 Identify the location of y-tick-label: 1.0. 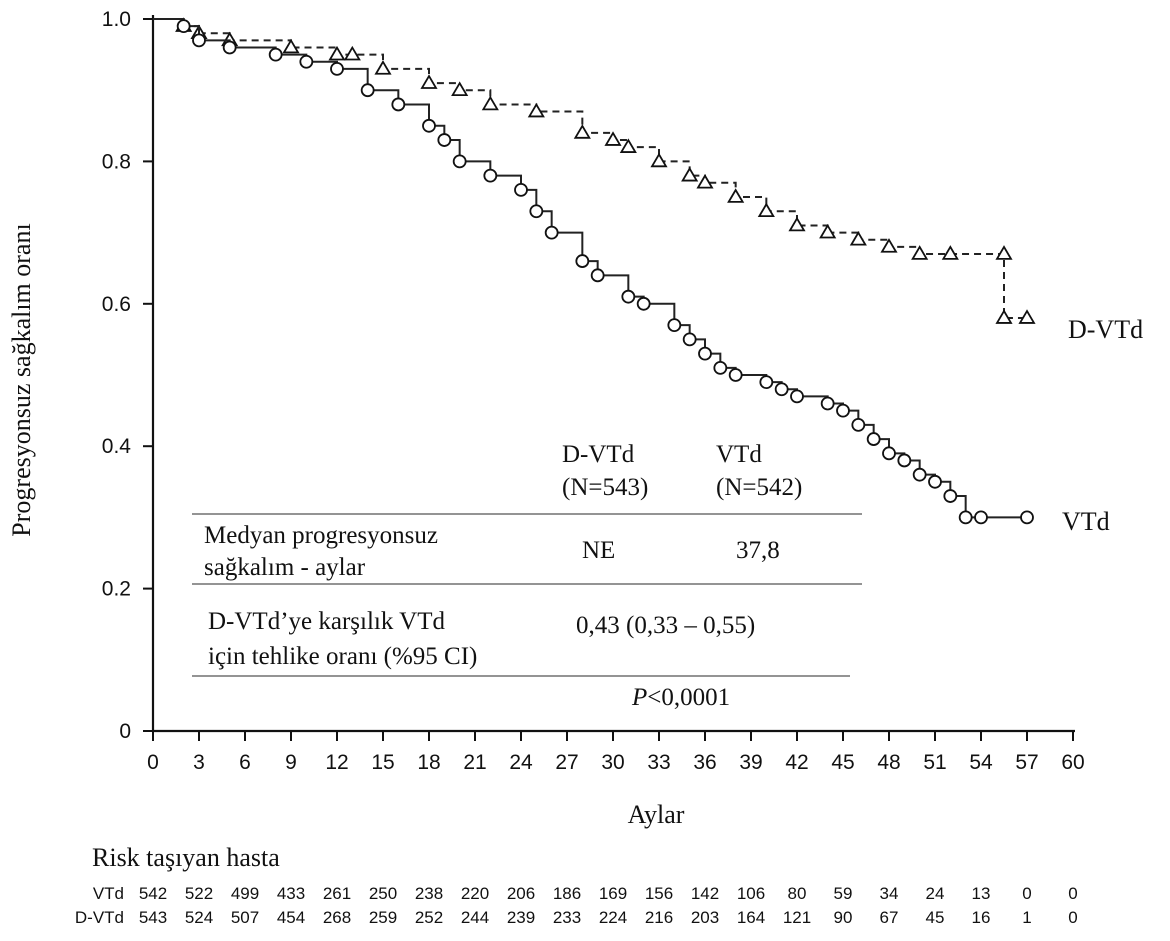
(116, 19).